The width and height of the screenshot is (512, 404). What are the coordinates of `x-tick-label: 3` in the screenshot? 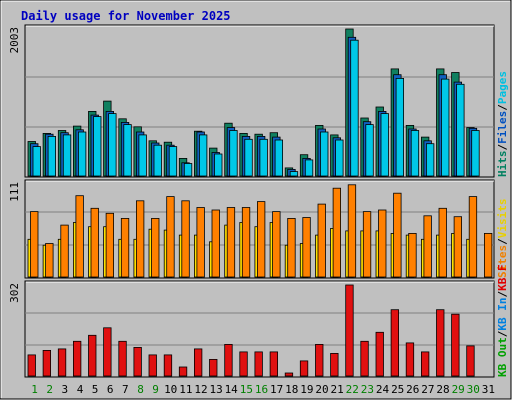 It's located at (64, 389).